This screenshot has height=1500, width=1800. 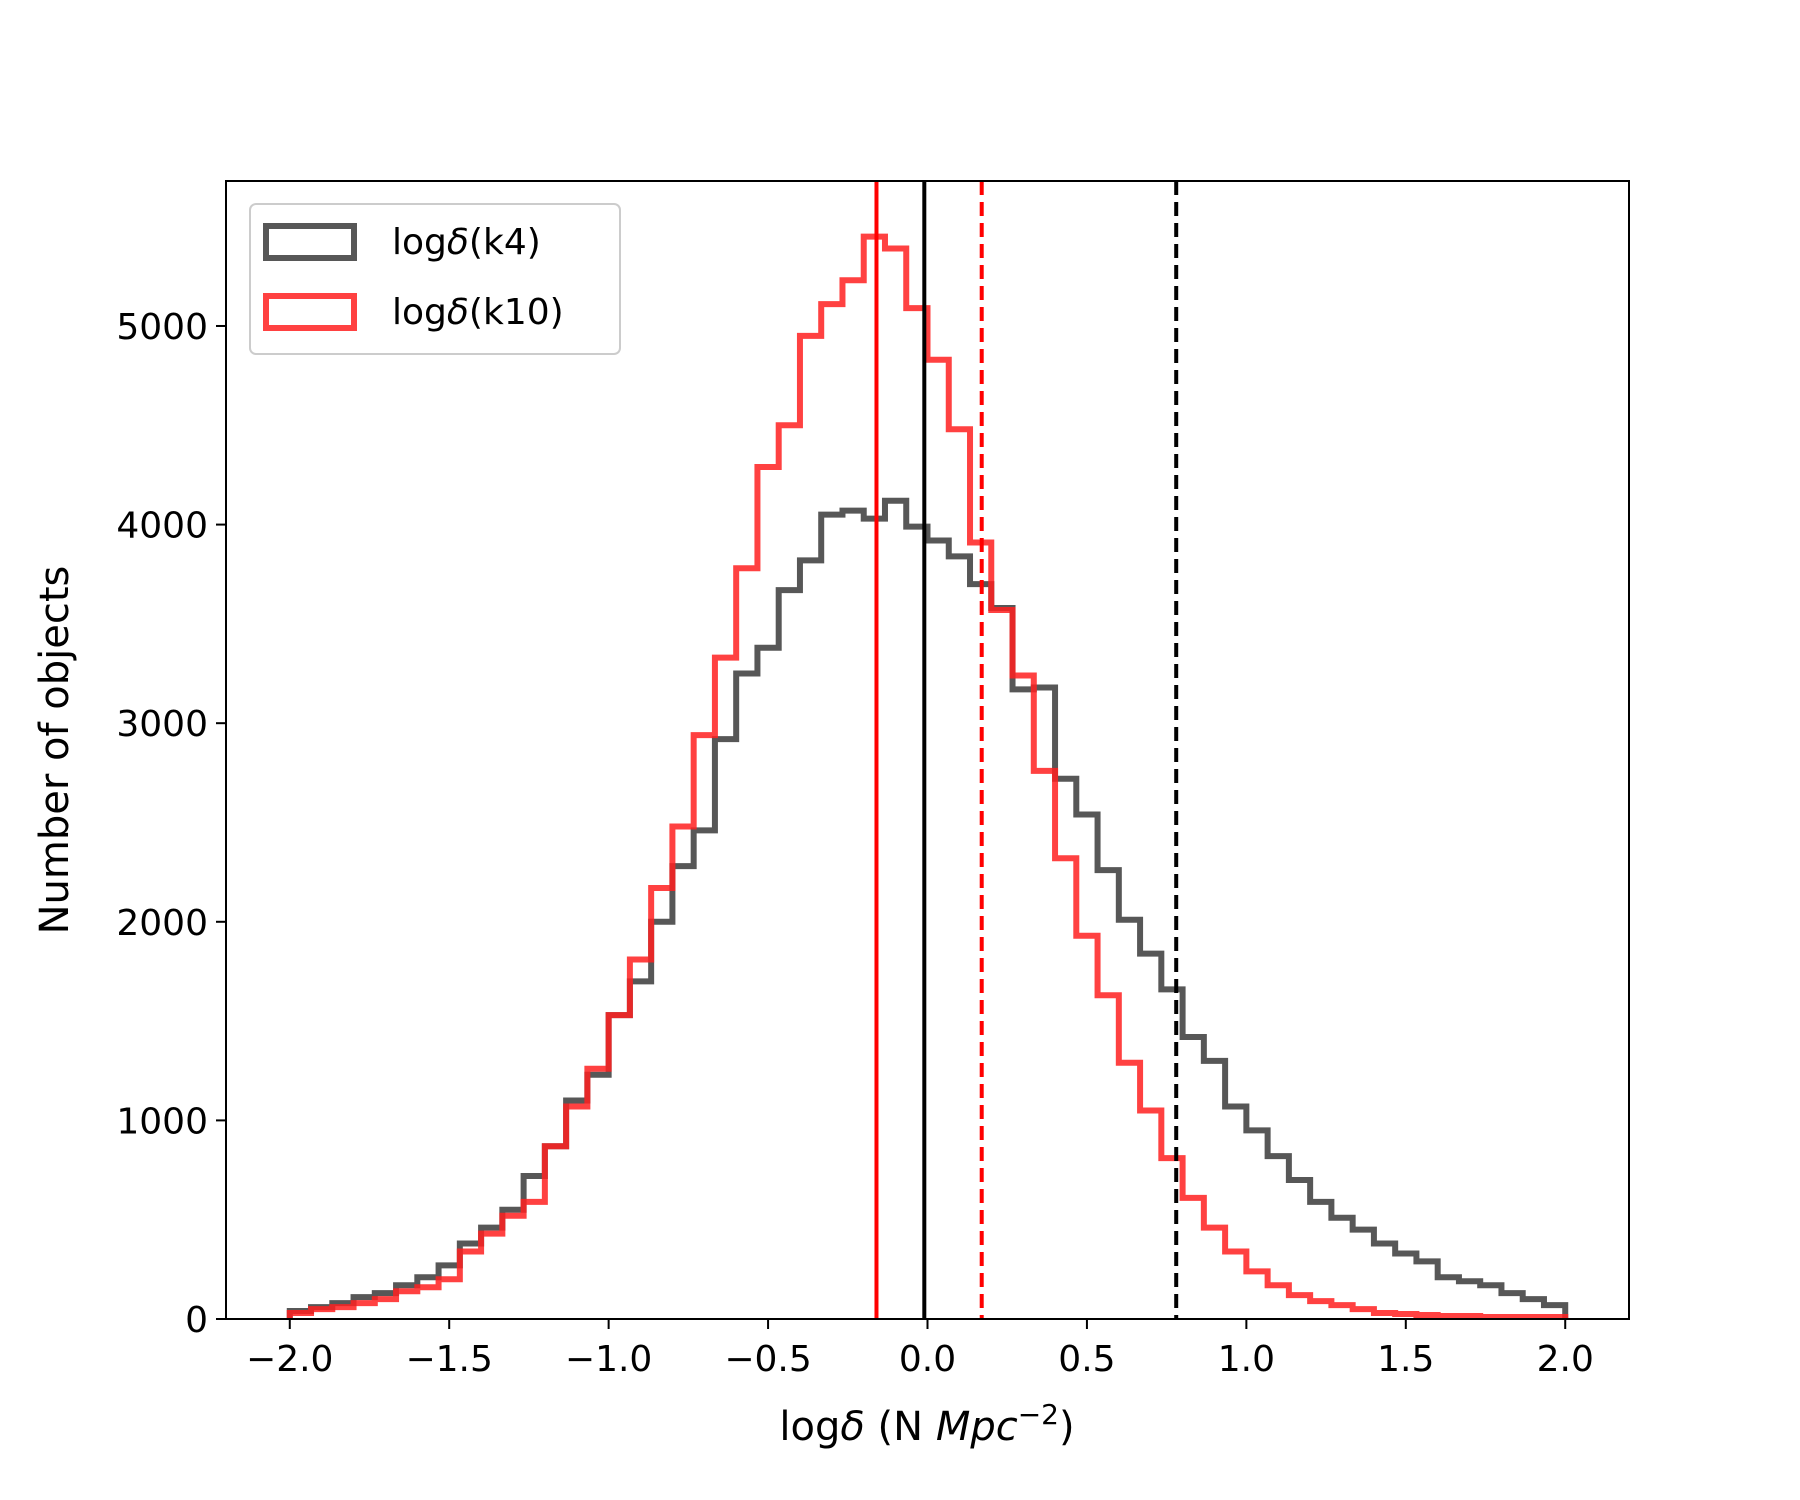 I want to click on y-tick-label: 2000, so click(x=162, y=923).